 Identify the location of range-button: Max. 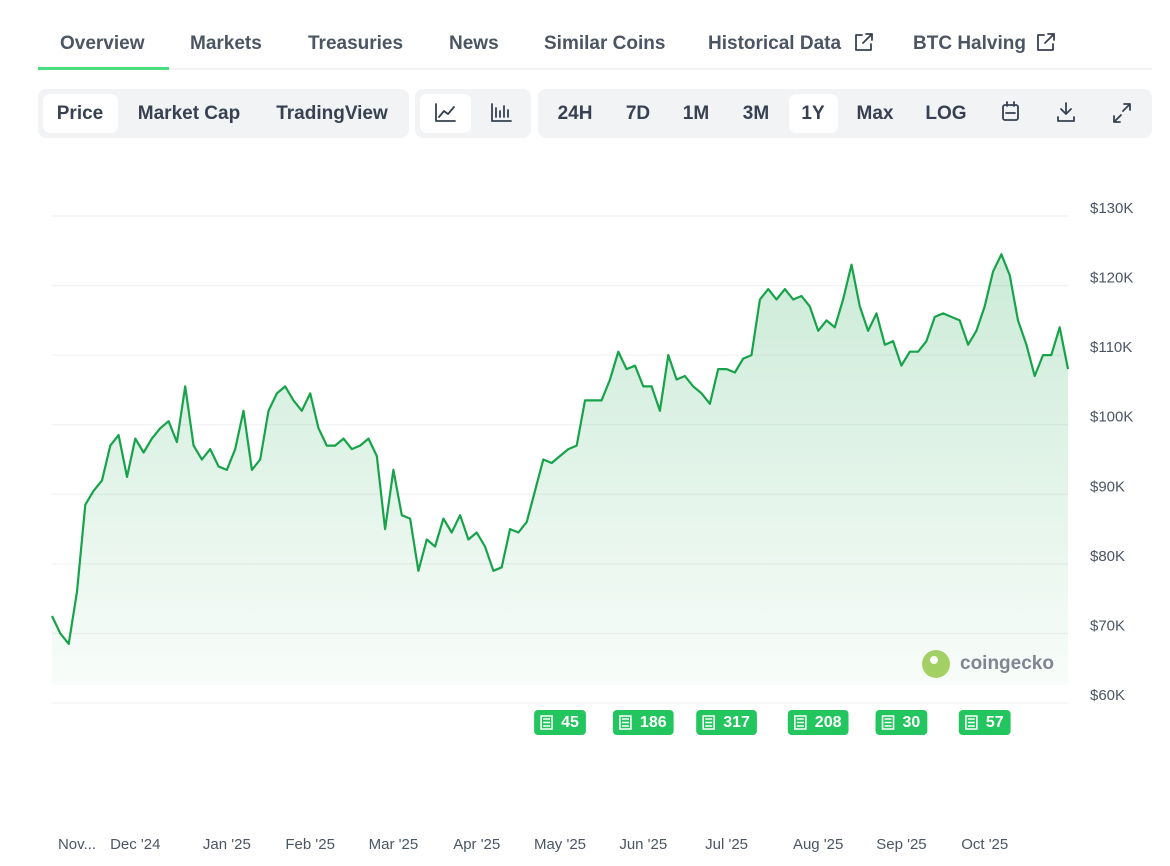
(875, 113).